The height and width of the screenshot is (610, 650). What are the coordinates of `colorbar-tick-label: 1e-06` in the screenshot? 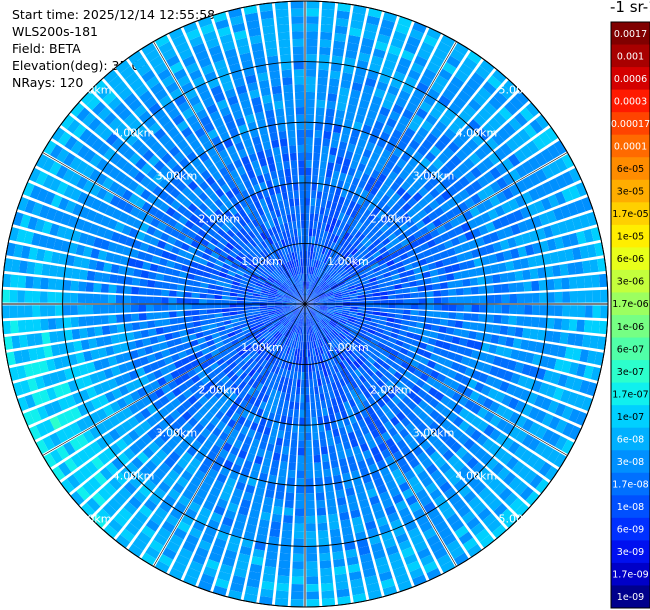 It's located at (630, 327).